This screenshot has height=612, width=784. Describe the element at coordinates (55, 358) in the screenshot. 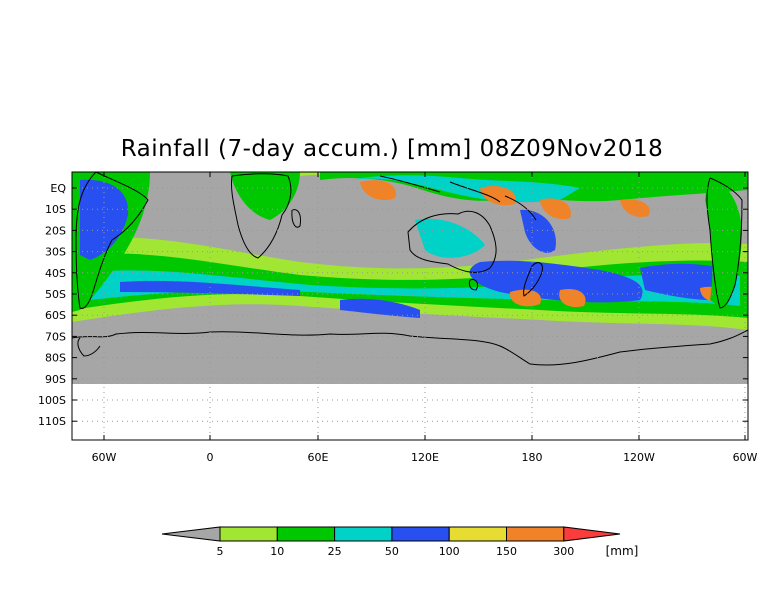

I see `lat-label: 80S` at that location.